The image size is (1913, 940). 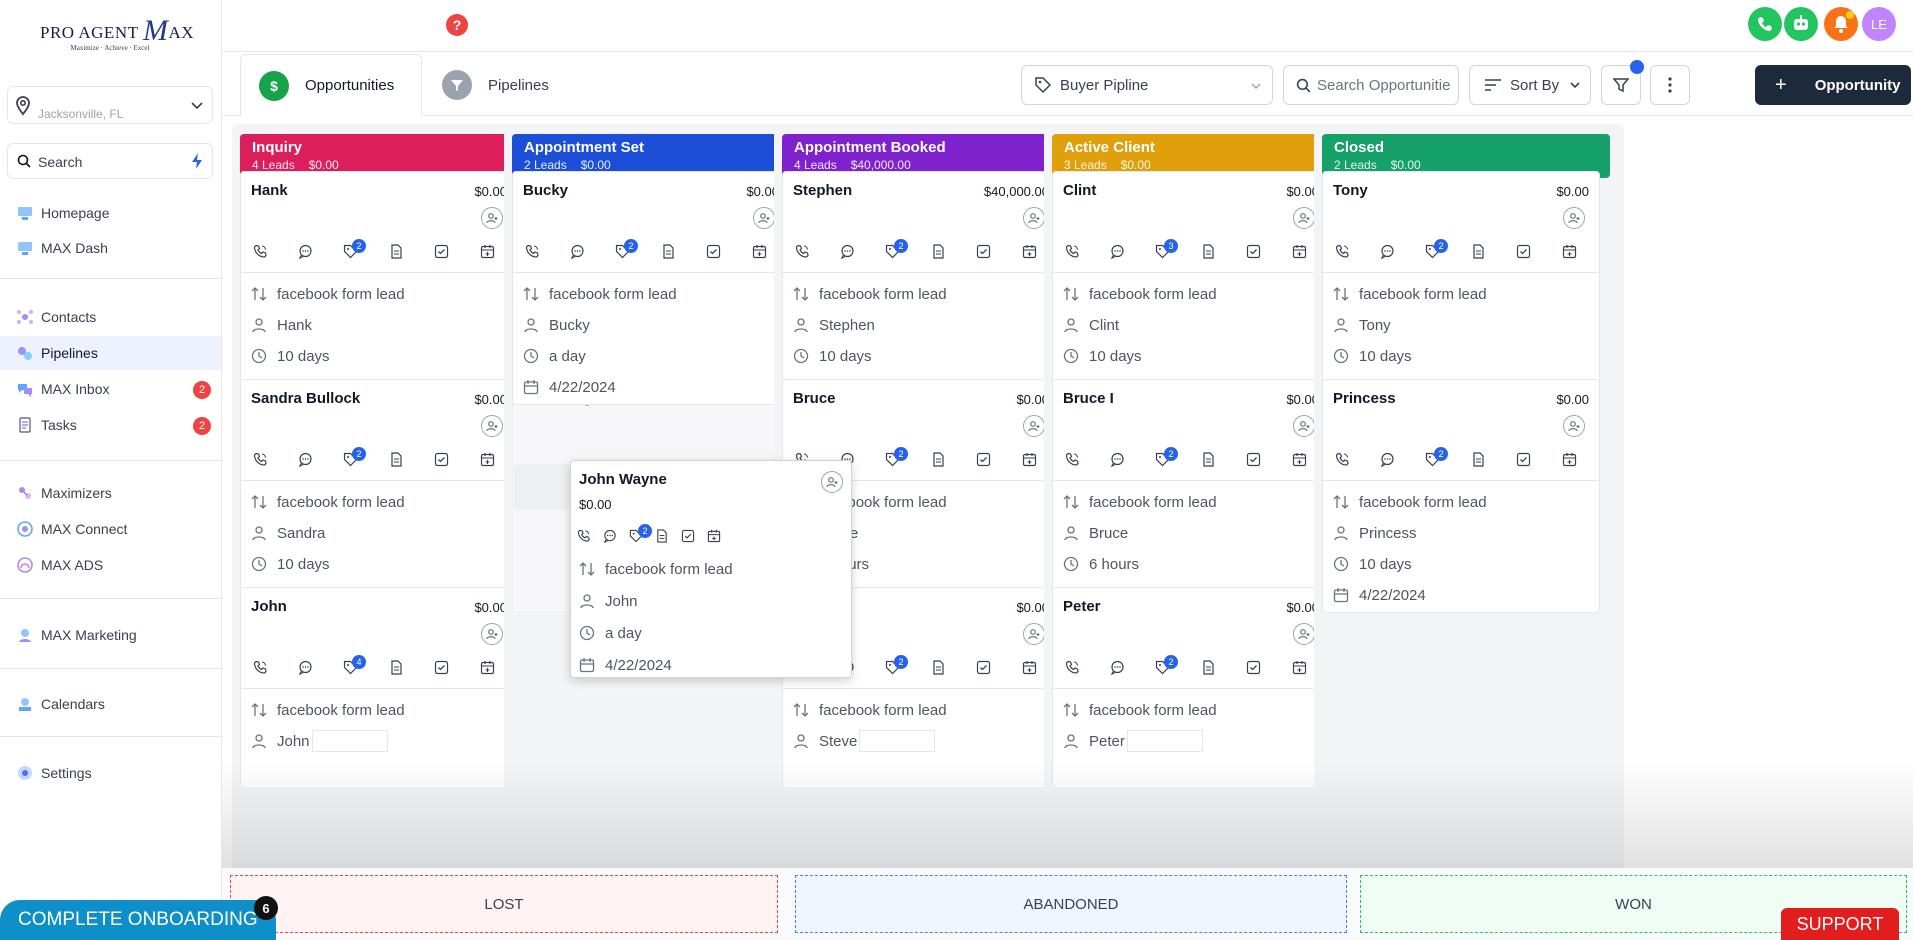 I want to click on nav-tasks: Tasks 2, so click(x=110, y=425).